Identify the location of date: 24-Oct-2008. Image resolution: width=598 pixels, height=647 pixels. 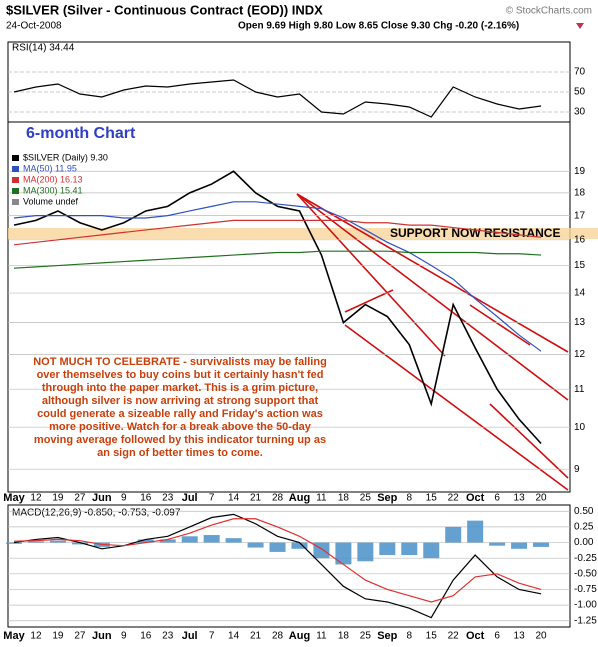
(34, 26).